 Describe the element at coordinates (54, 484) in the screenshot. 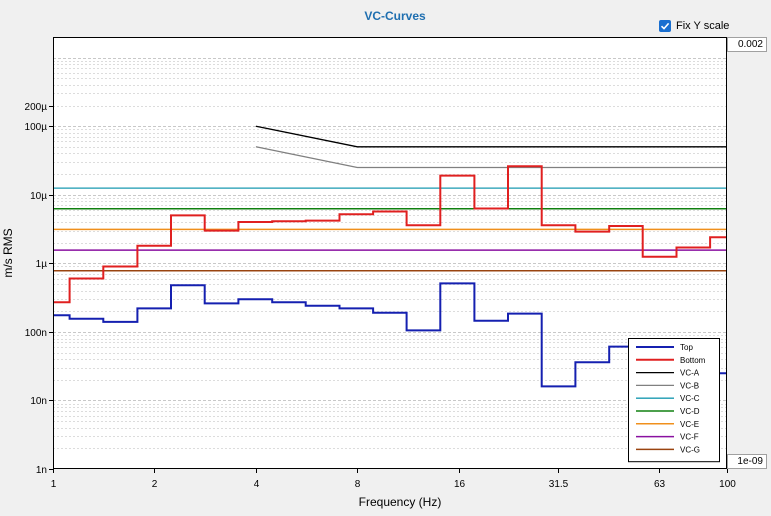

I see `x-tick-label: 1` at that location.